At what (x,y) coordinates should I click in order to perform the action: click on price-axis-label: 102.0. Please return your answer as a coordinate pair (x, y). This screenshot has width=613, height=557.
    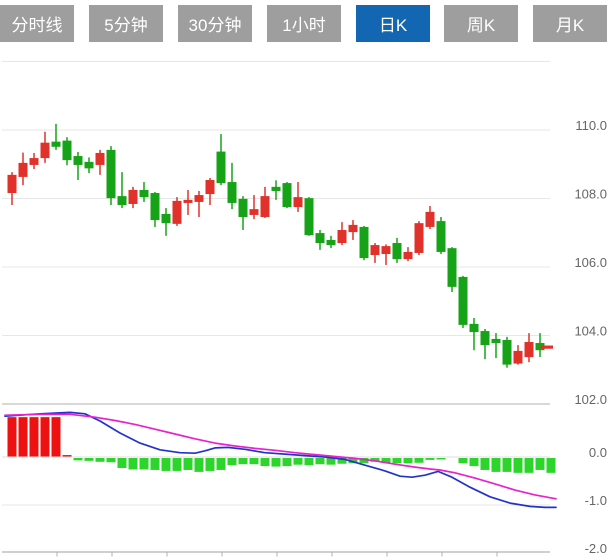
    Looking at the image, I should click on (590, 399).